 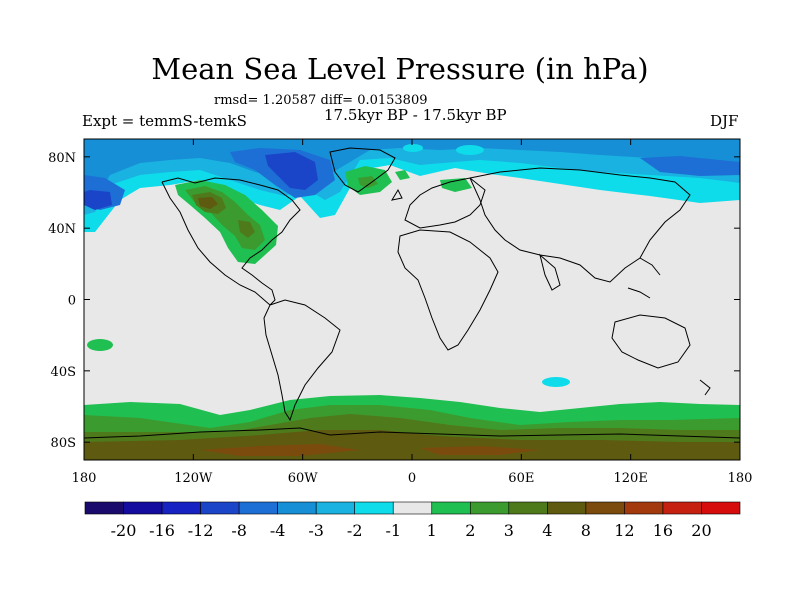 I want to click on y-tick-label: 40N, so click(x=62, y=229).